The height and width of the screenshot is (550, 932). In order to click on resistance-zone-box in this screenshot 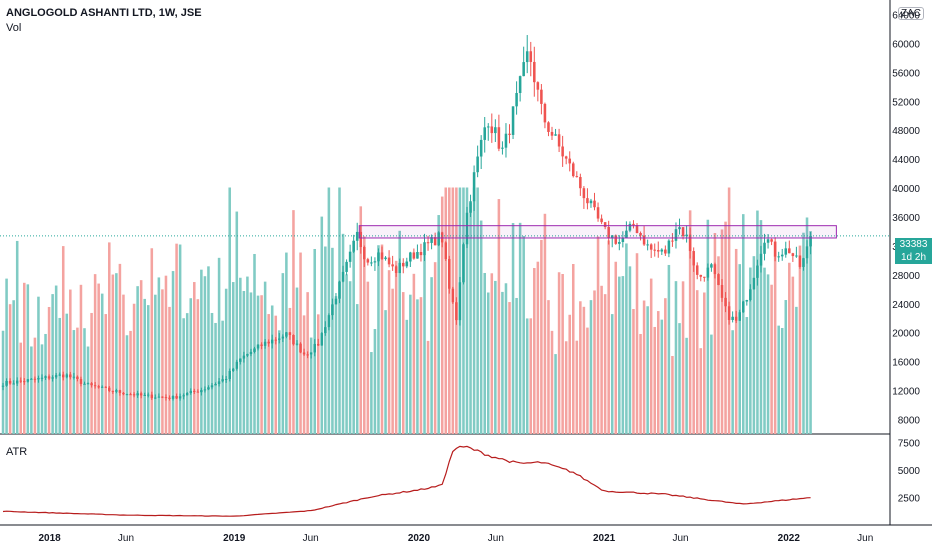, I will do `click(597, 232)`.